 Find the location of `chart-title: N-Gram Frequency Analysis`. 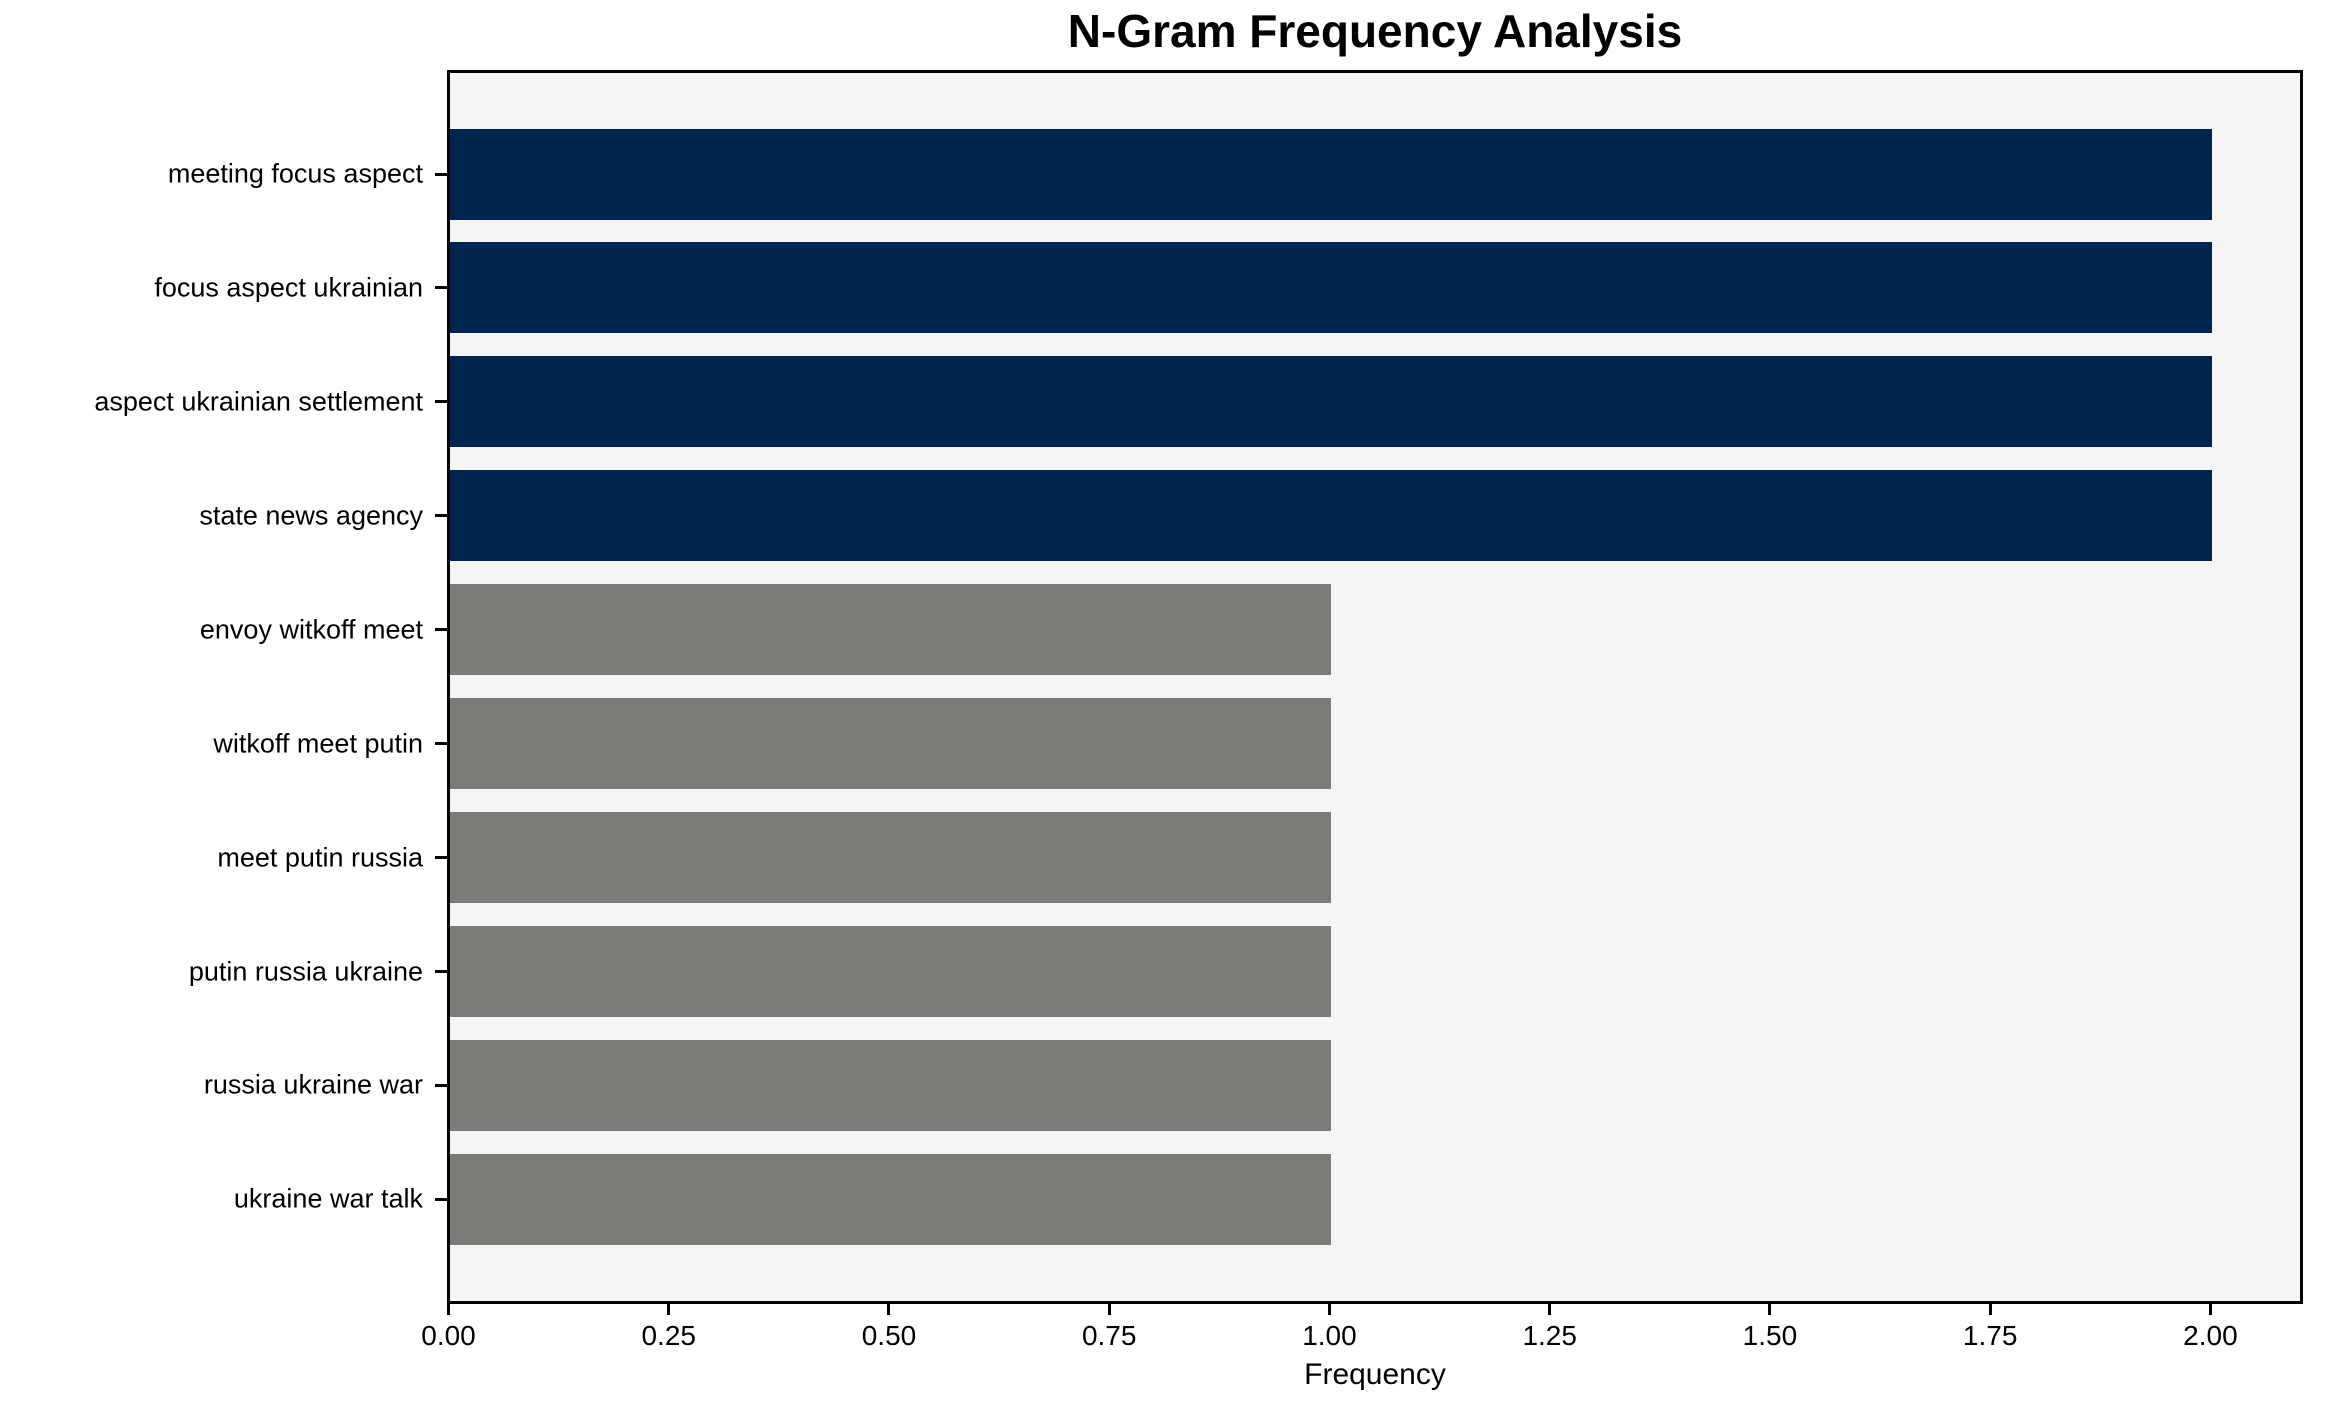

chart-title: N-Gram Frequency Analysis is located at coordinates (1375, 31).